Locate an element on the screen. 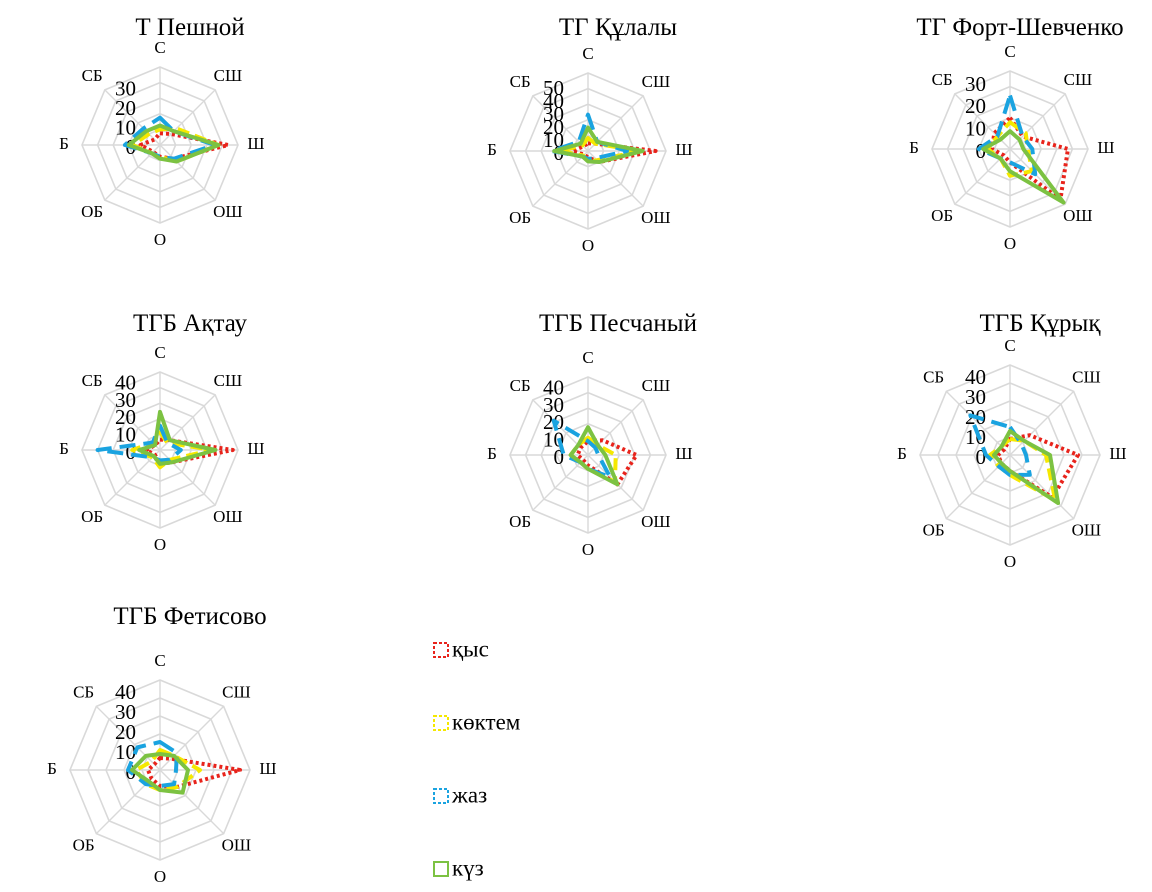  legend-label: қыс is located at coordinates (470, 648).